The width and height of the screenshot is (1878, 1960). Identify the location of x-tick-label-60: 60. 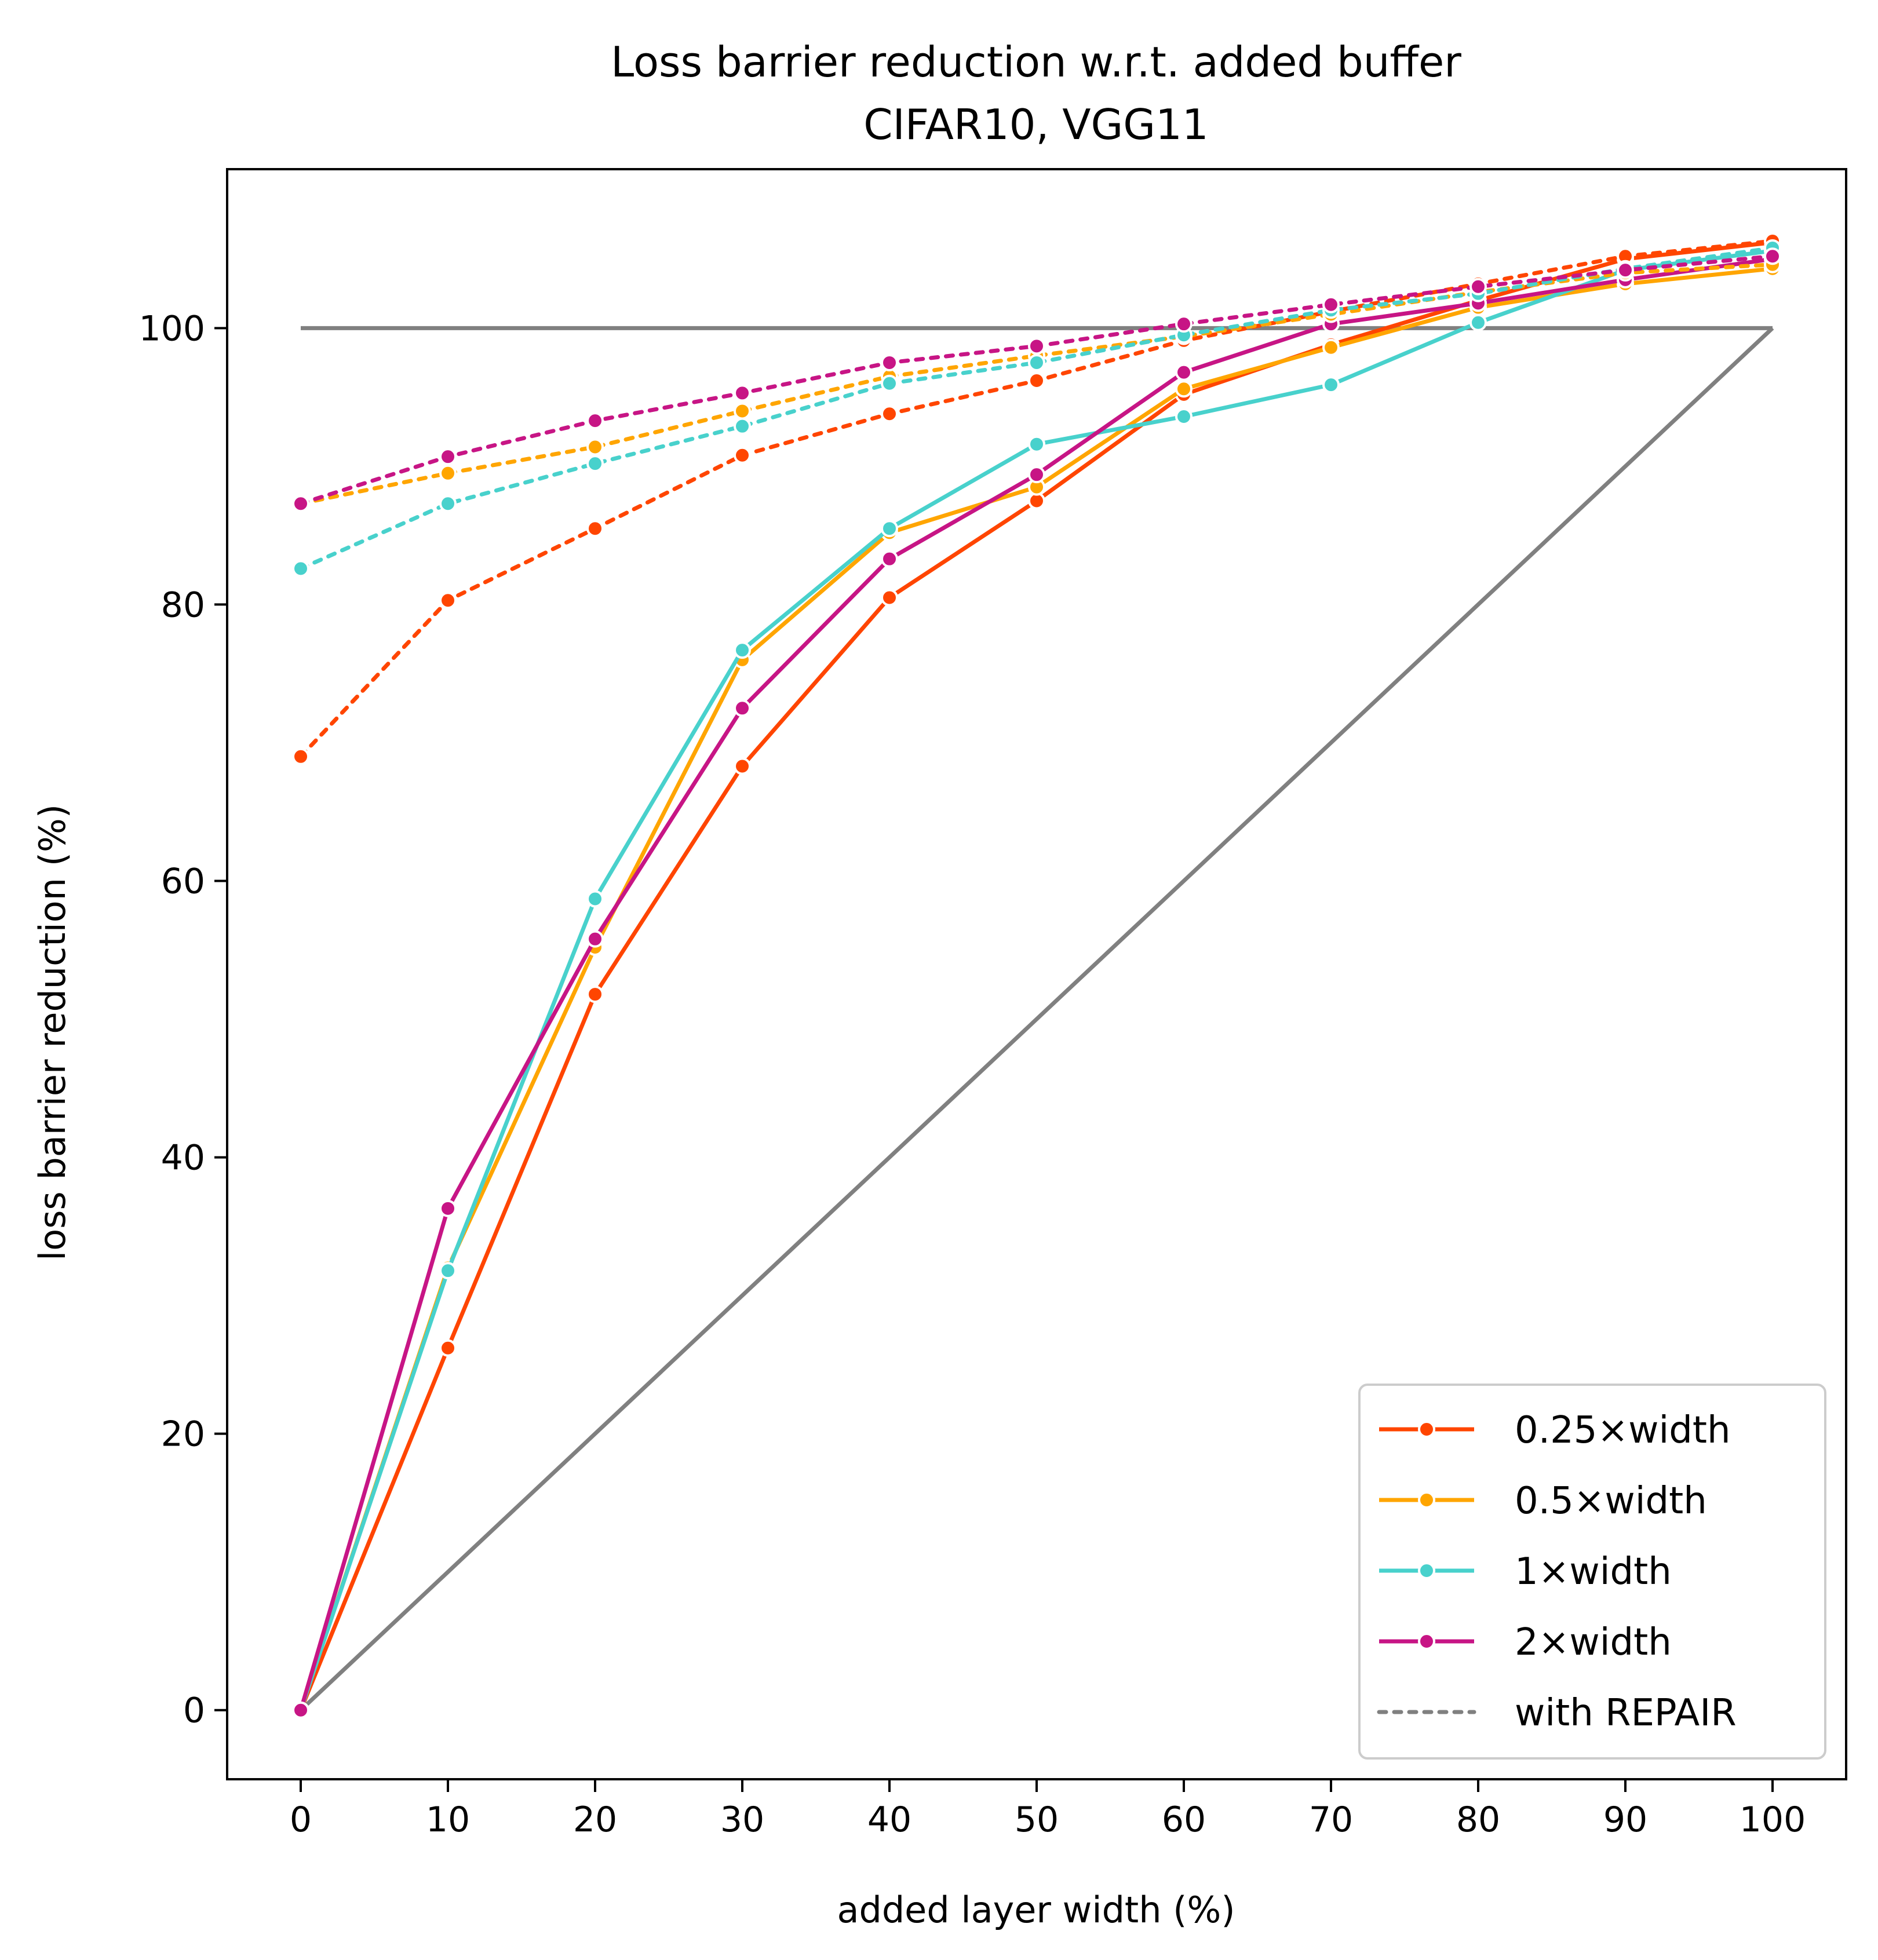
(1184, 1820).